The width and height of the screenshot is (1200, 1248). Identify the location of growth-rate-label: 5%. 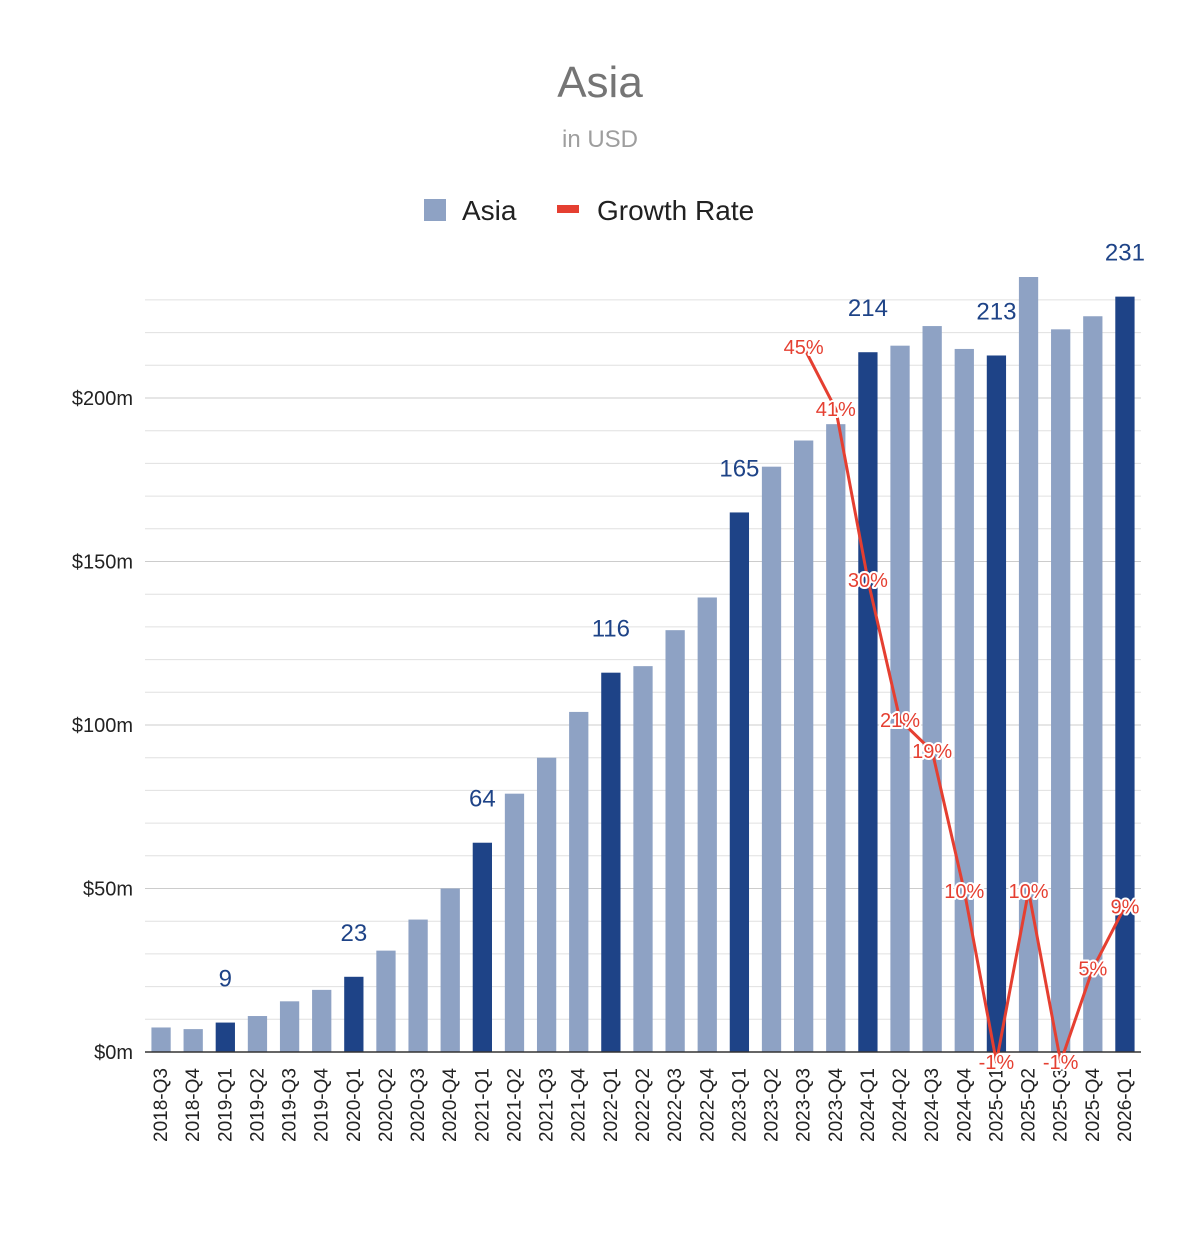
(1092, 970).